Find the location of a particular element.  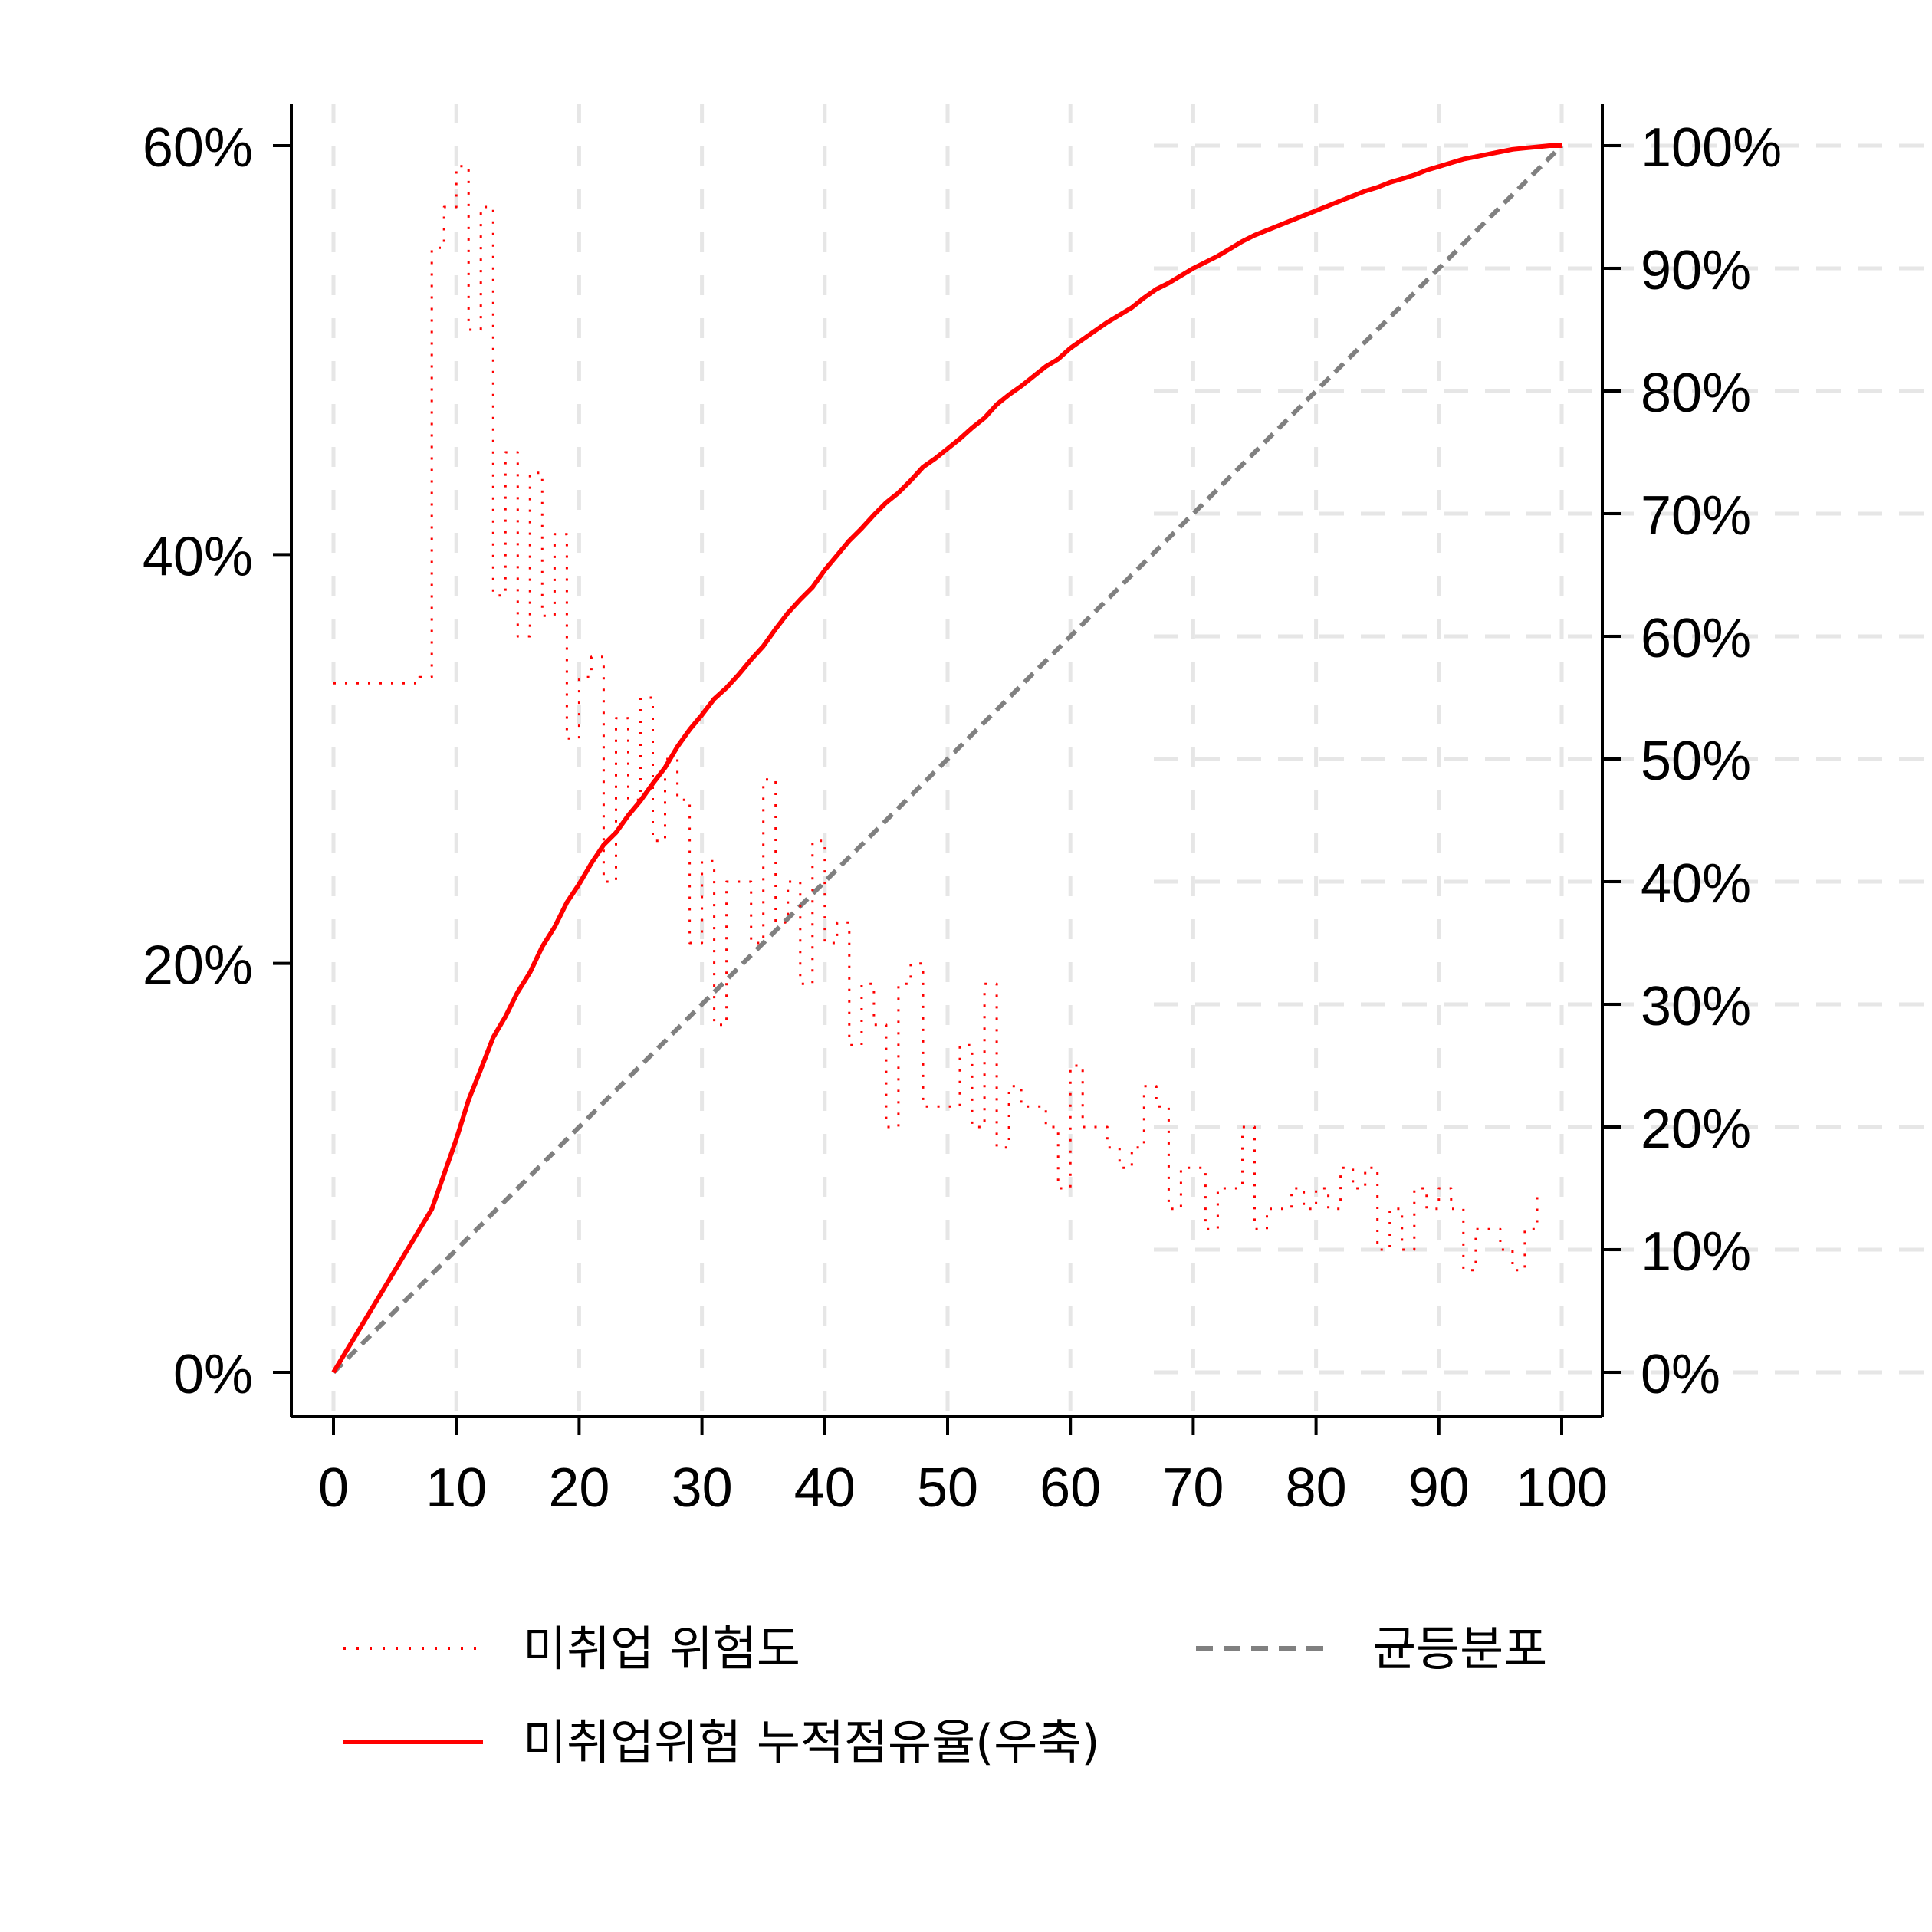

y-left-tick-label-1: 20% is located at coordinates (198, 966).